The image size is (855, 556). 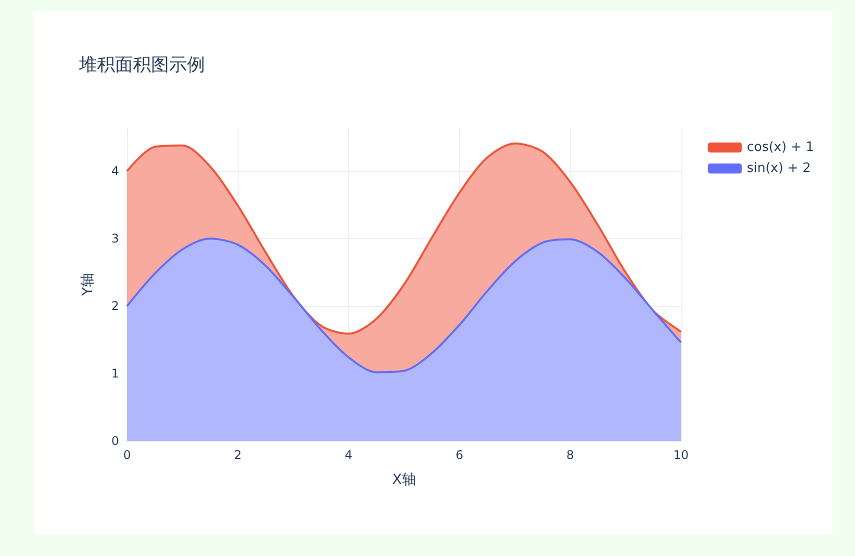 I want to click on x-tick-label: 6, so click(x=460, y=455).